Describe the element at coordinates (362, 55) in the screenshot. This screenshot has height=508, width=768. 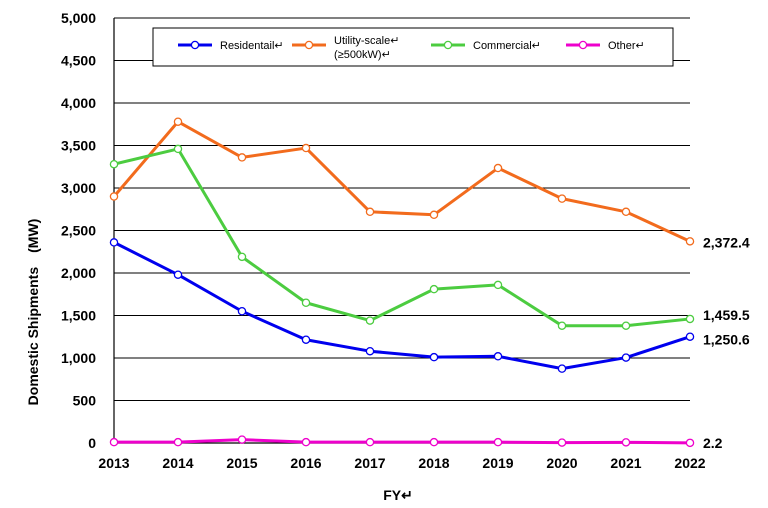
I see `legend-label-line2: (≥500kW)↵` at that location.